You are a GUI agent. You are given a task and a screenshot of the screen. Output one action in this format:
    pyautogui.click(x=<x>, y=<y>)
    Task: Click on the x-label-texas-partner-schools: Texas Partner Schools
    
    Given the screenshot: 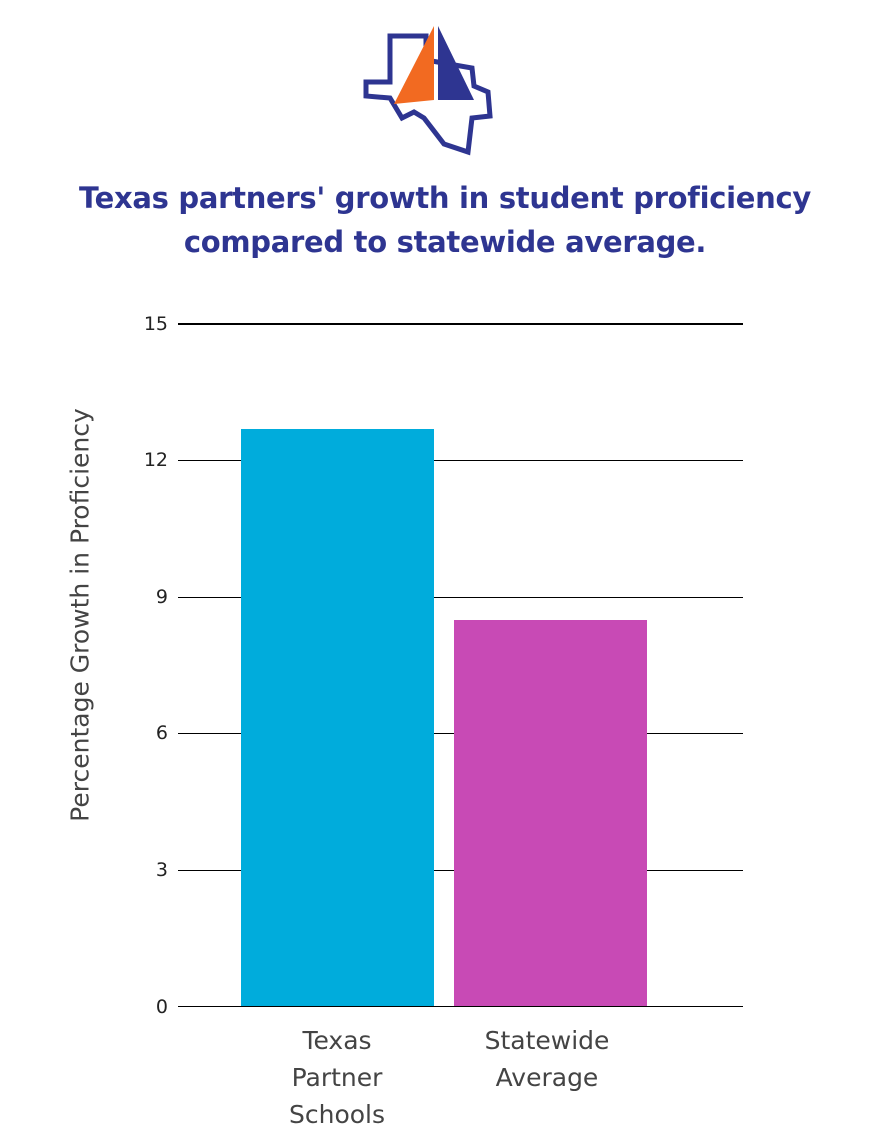 What is the action you would take?
    pyautogui.click(x=337, y=1077)
    